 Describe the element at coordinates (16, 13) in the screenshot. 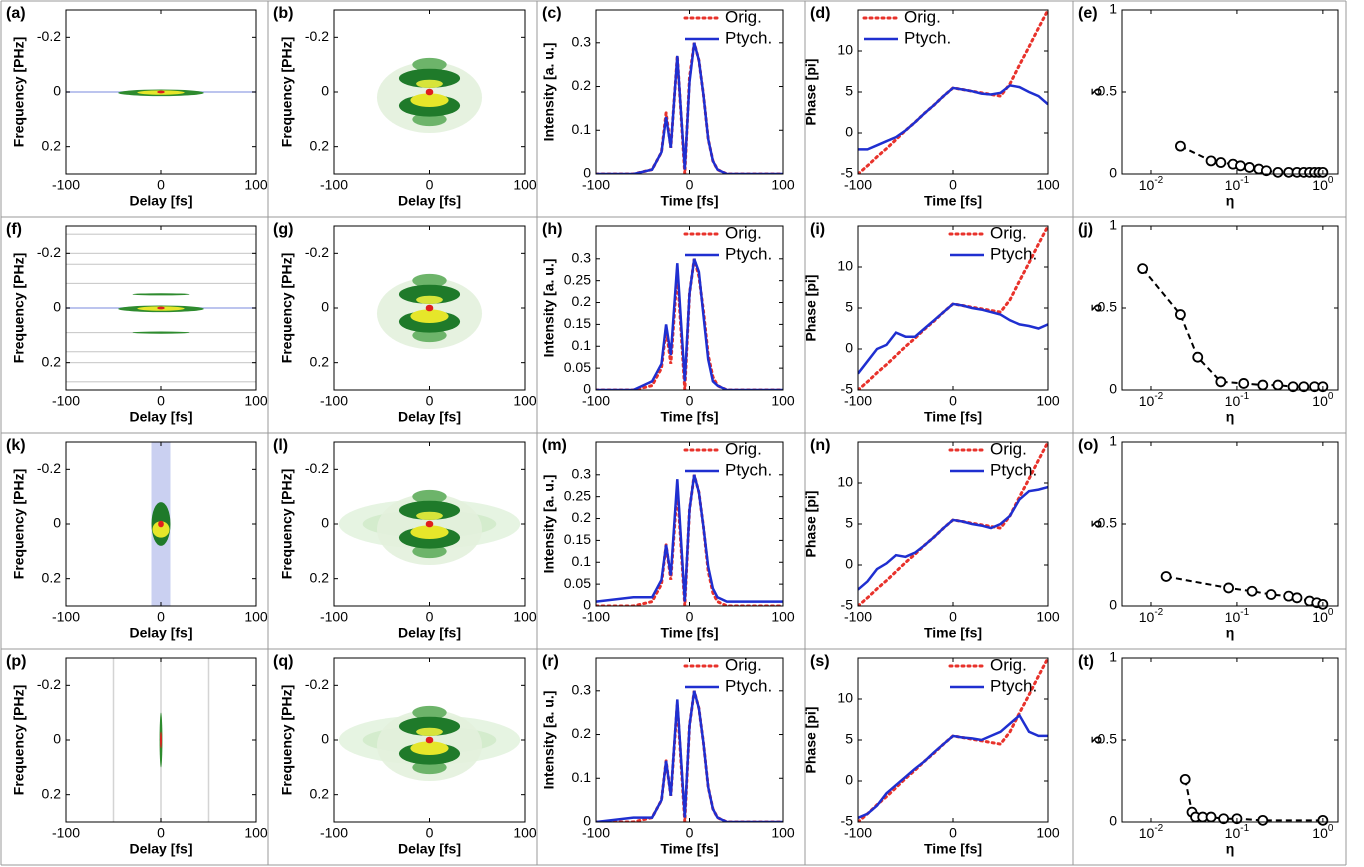

I see `panel-label: (a)` at that location.